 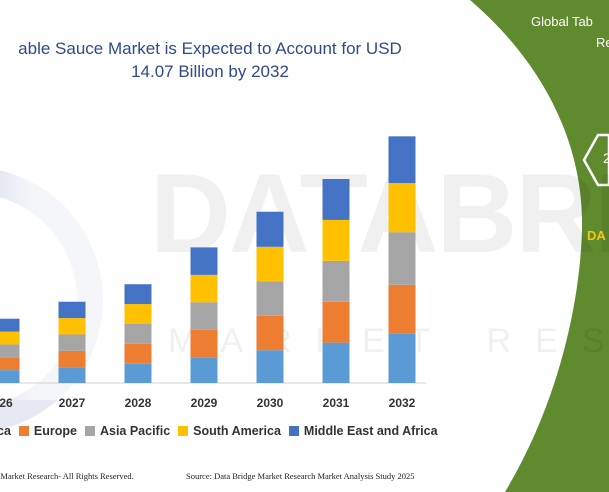 I want to click on right-panel-caption: DA, so click(x=596, y=235).